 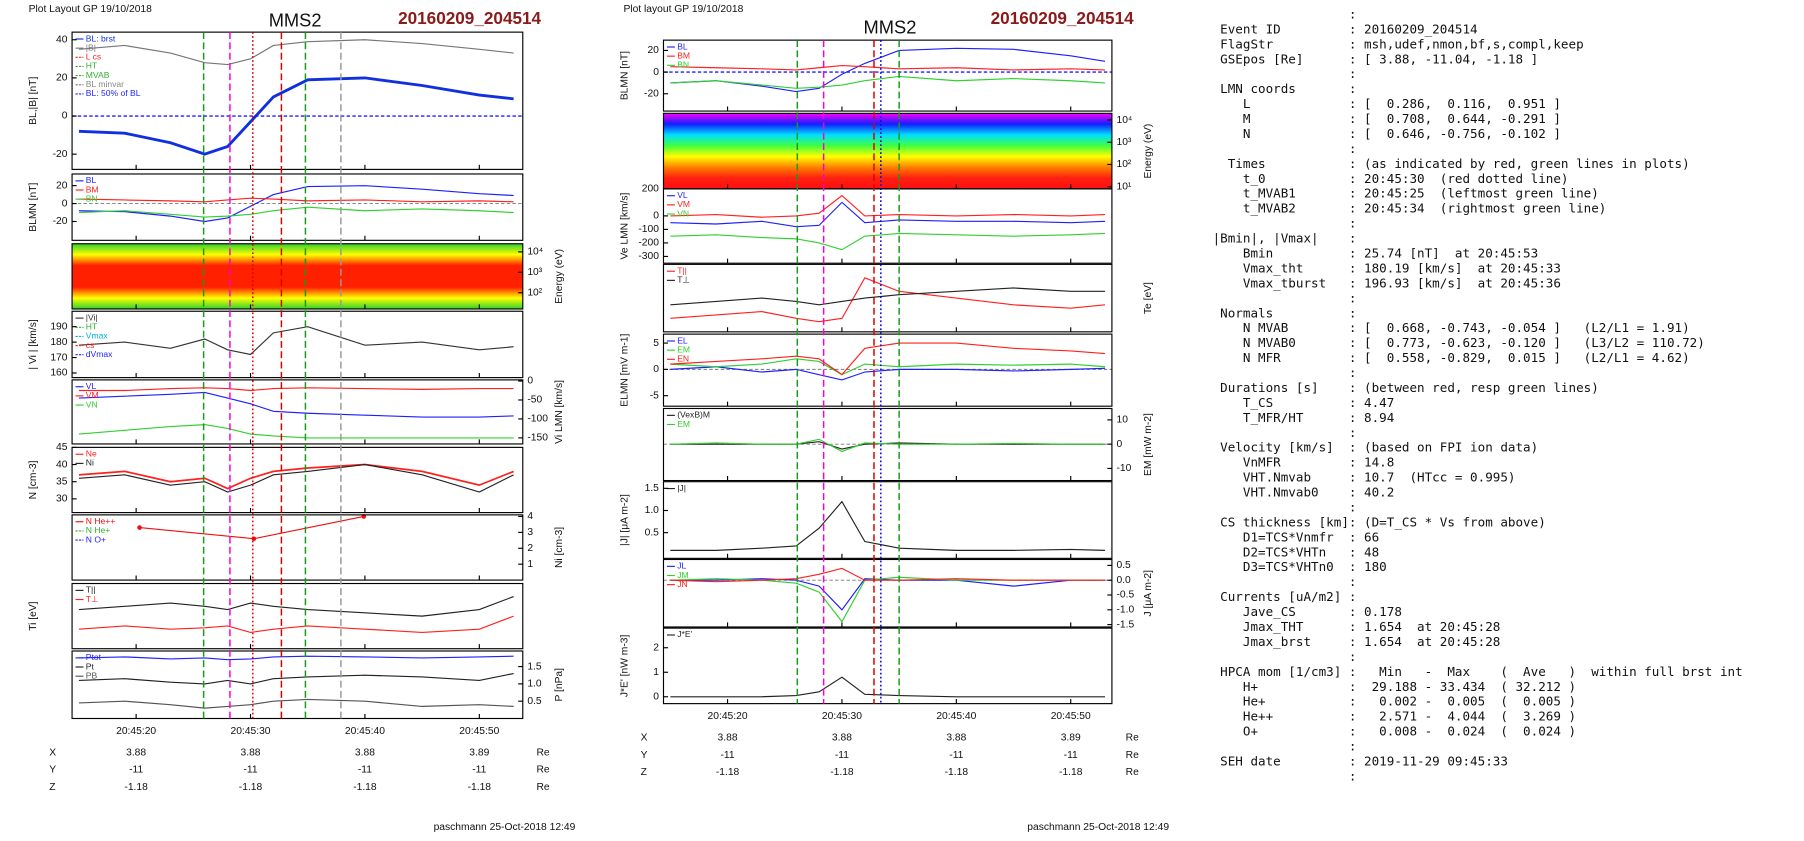 What do you see at coordinates (101, 521) in the screenshot?
I see `legend-label: N He++` at bounding box center [101, 521].